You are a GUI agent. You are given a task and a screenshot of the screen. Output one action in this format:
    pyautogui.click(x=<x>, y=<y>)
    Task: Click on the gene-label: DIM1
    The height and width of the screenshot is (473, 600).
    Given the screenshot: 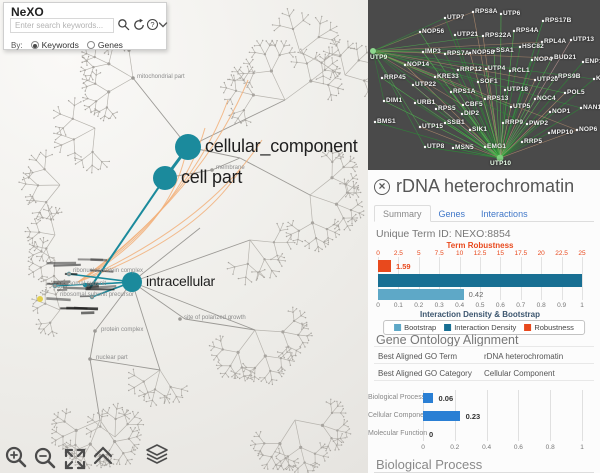 What is the action you would take?
    pyautogui.click(x=394, y=100)
    